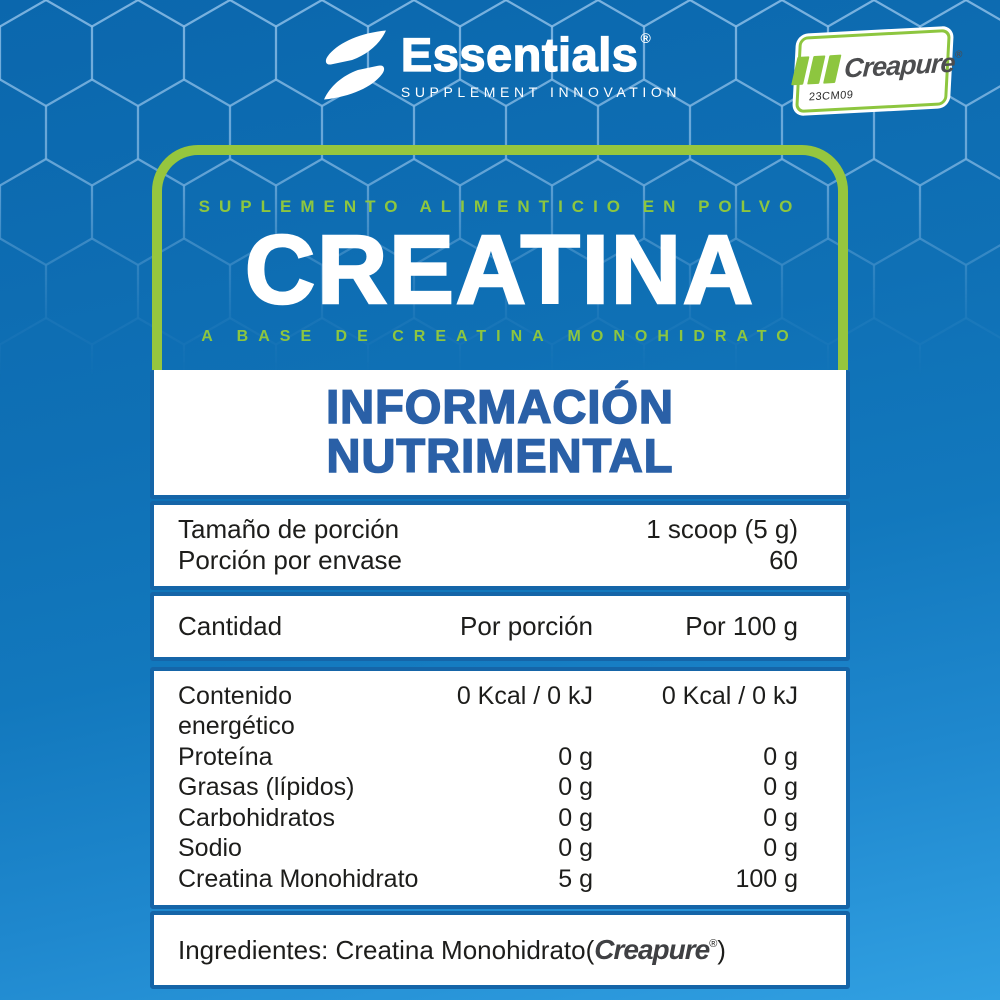 This screenshot has width=1000, height=1000. Describe the element at coordinates (236, 711) in the screenshot. I see `nutrient-label: Contenido energético` at that location.